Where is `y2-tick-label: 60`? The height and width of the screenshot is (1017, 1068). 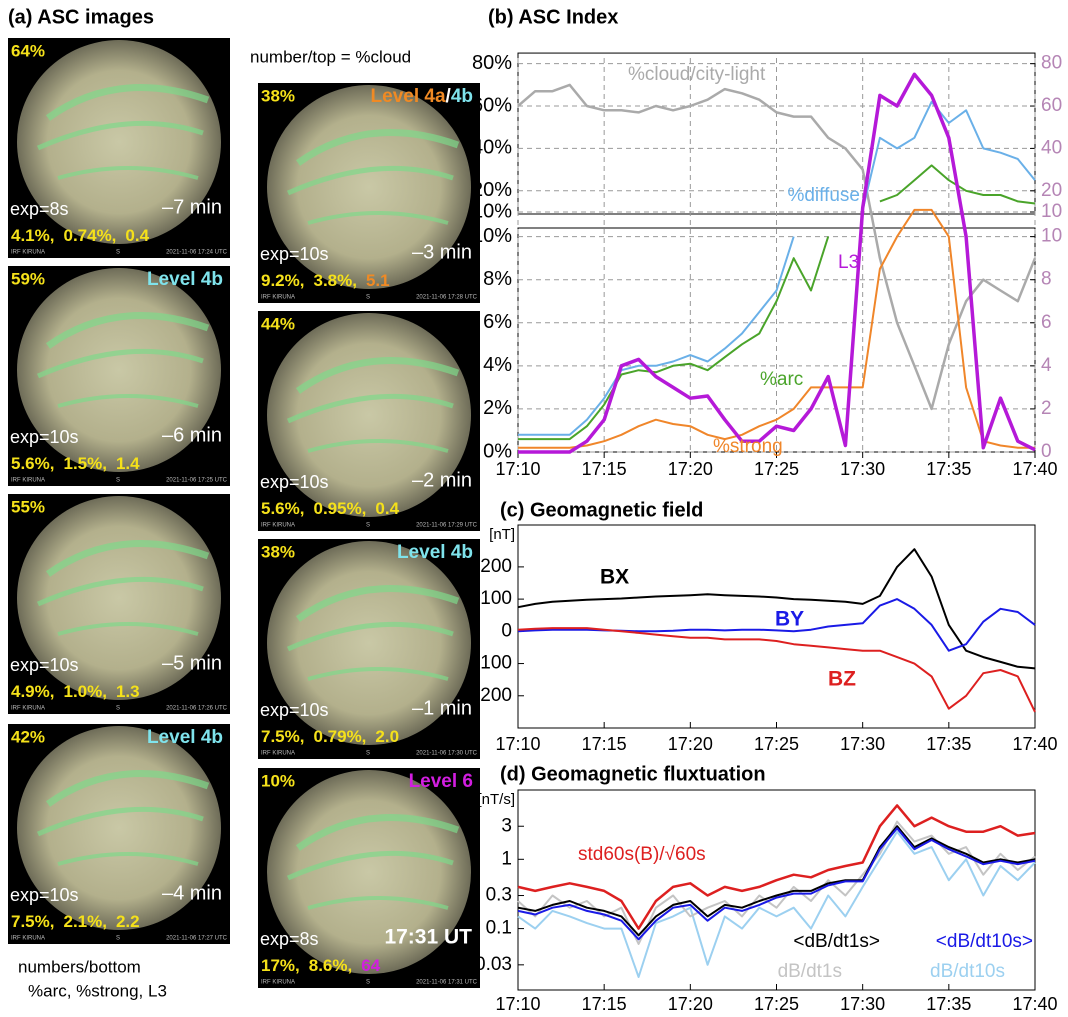
y2-tick-label: 60 is located at coordinates (1051, 105).